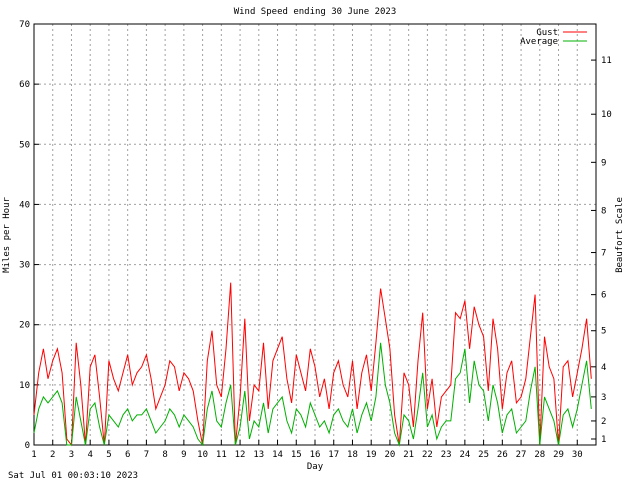 This screenshot has width=640, height=480. I want to click on x-tick-label: 8, so click(164, 455).